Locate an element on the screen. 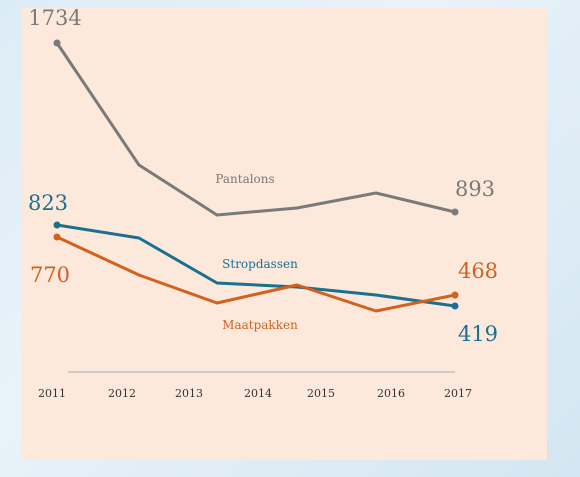 This screenshot has width=580, height=477. start-value-label-stropdassen: 823 is located at coordinates (48, 203).